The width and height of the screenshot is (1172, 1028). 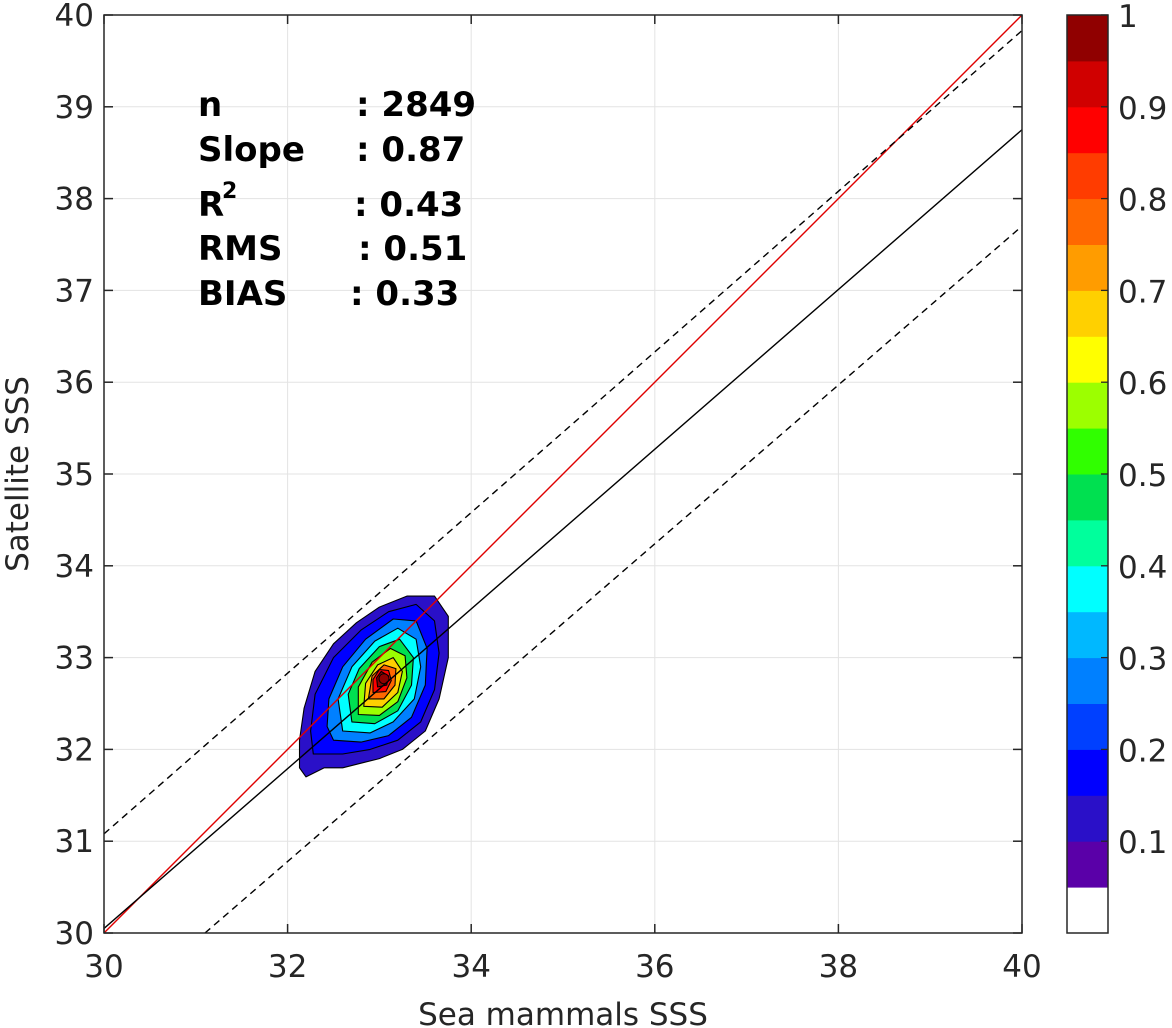 What do you see at coordinates (74, 475) in the screenshot?
I see `y-tick-label: 35` at bounding box center [74, 475].